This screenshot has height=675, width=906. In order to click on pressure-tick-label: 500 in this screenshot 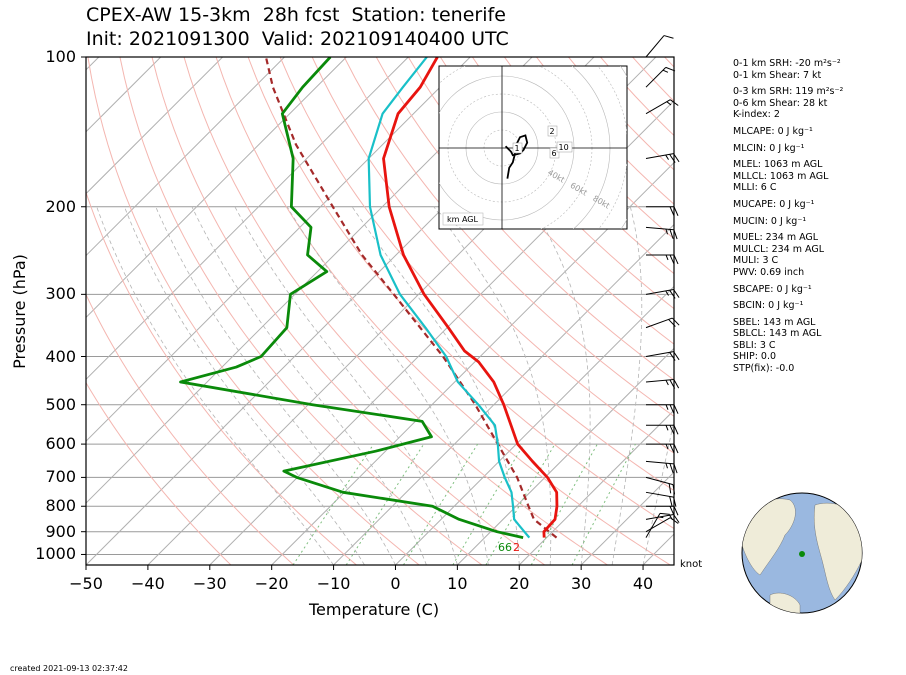, I will do `click(60, 404)`.